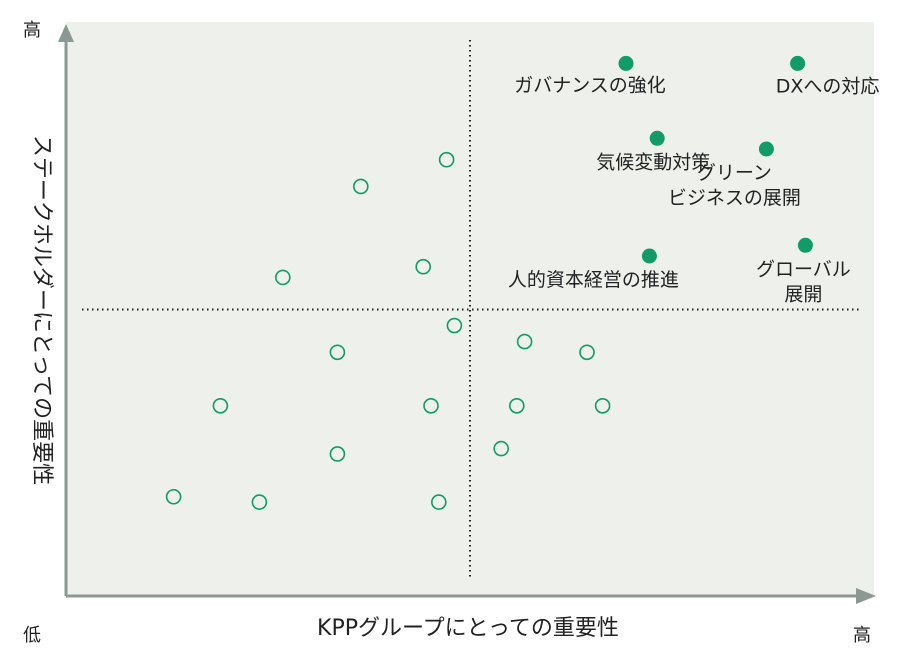 Image resolution: width=900 pixels, height=657 pixels. I want to click on point-label-line: グリーン, so click(734, 173).